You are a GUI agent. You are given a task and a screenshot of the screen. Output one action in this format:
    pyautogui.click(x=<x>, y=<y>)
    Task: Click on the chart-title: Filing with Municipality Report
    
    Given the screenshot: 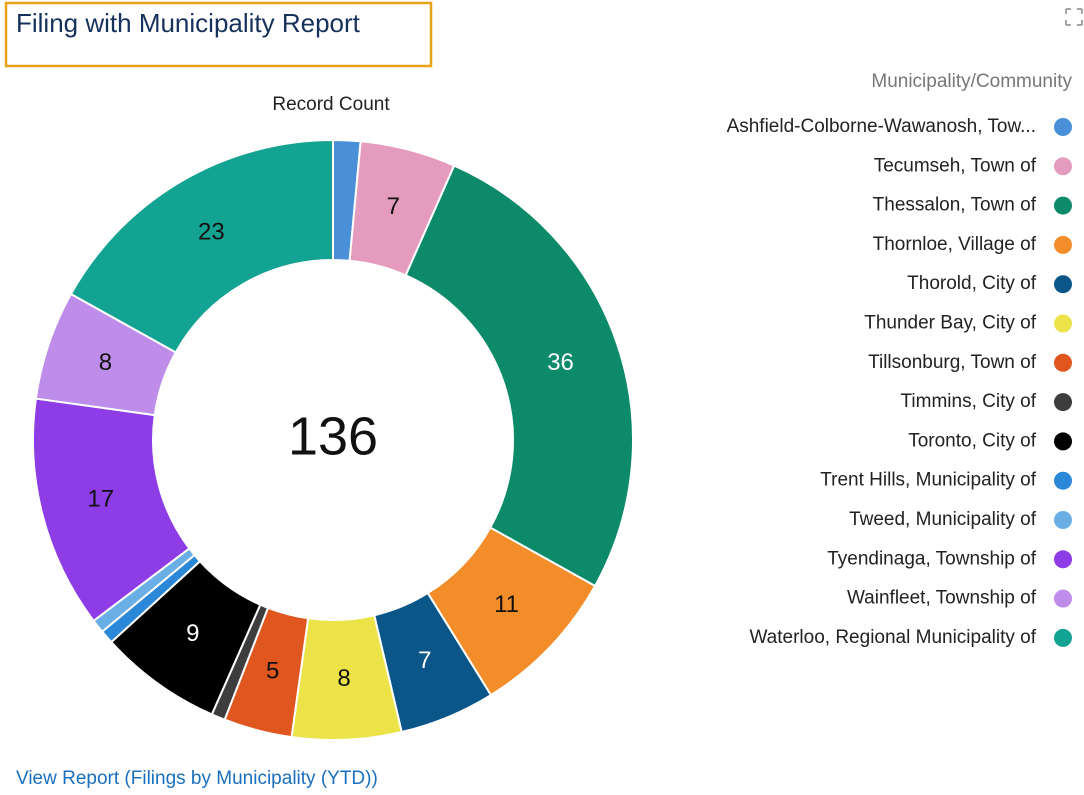 What is the action you would take?
    pyautogui.click(x=188, y=23)
    